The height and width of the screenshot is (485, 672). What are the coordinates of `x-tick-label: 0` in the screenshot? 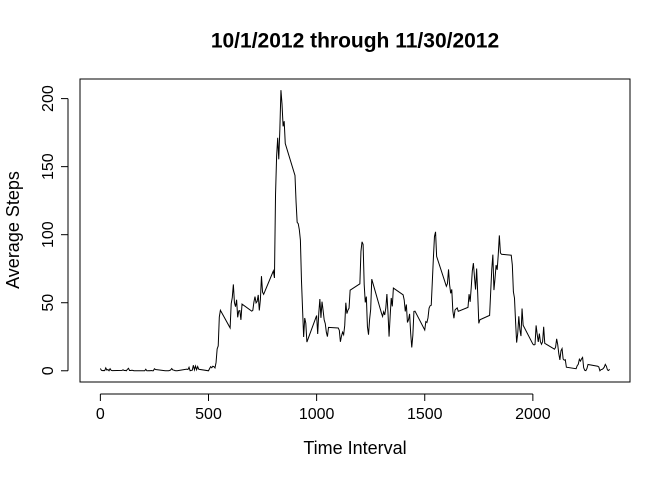 It's located at (100, 414).